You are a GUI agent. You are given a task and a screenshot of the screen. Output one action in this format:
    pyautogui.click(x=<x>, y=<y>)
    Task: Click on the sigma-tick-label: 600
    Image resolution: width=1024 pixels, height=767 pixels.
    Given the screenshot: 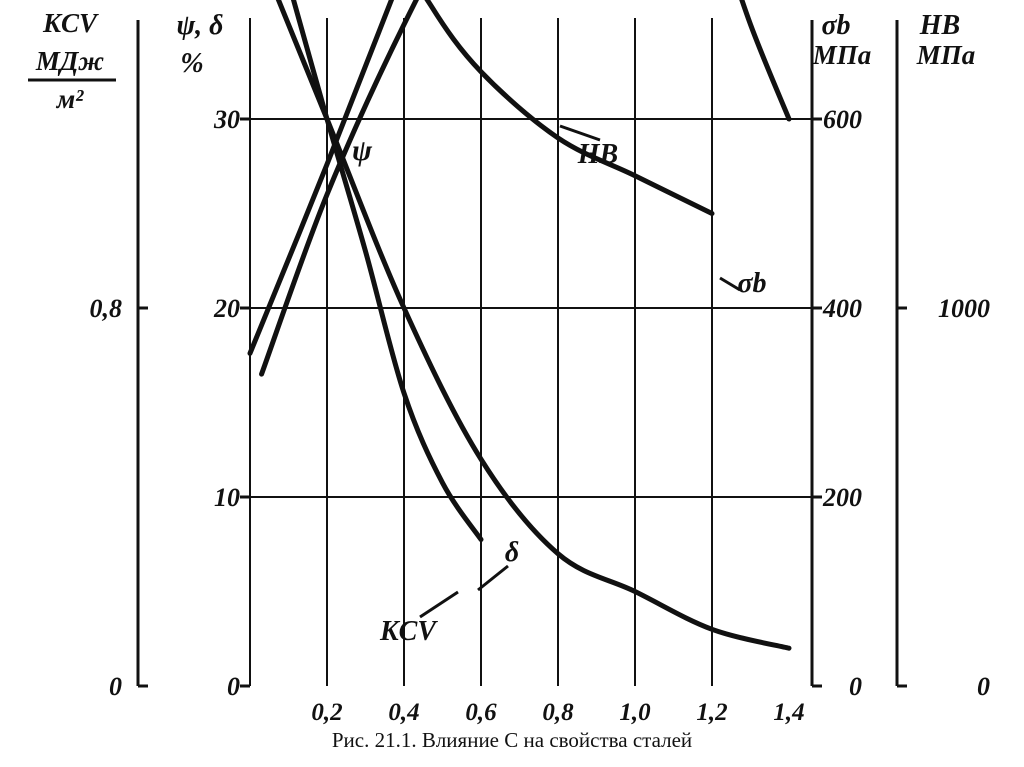 What is the action you would take?
    pyautogui.click(x=842, y=119)
    